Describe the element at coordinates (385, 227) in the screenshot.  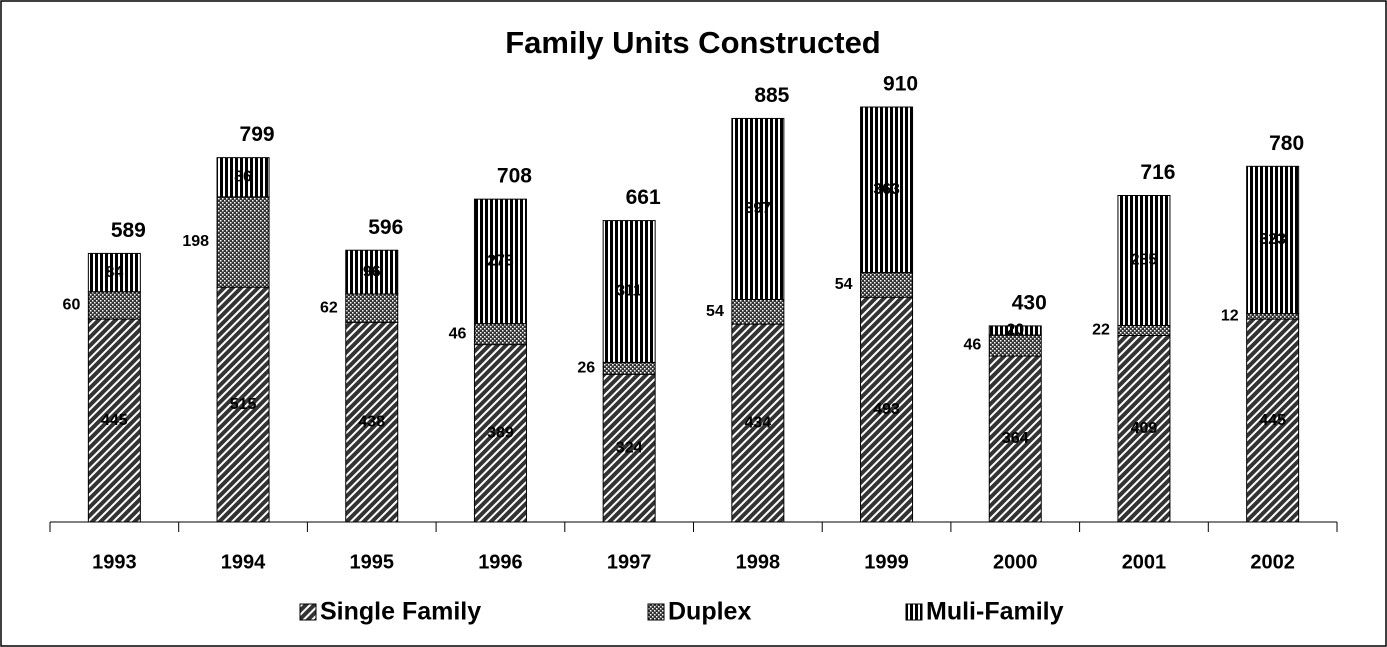
I see `total-label: 596` at that location.